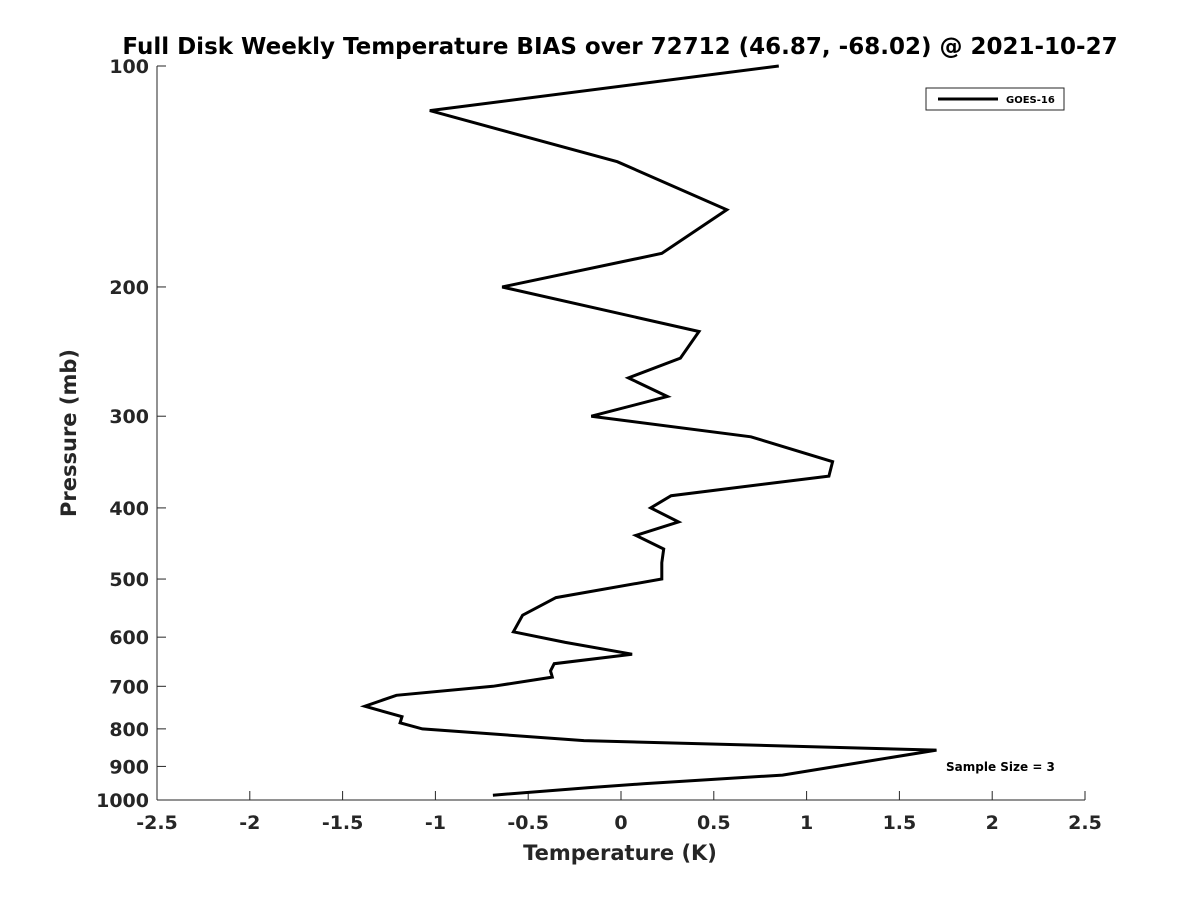 The image size is (1200, 900). Describe the element at coordinates (129, 67) in the screenshot. I see `y-tick-label: 100` at that location.